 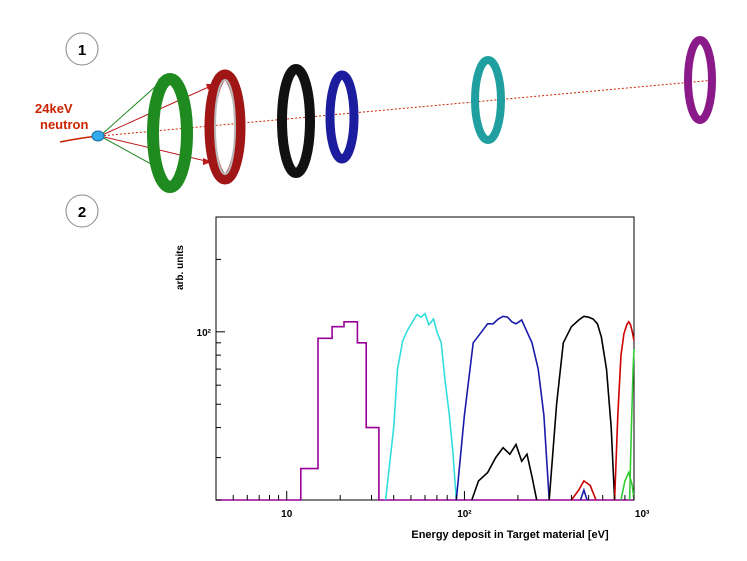 I want to click on detector-ring-red, so click(x=225, y=127).